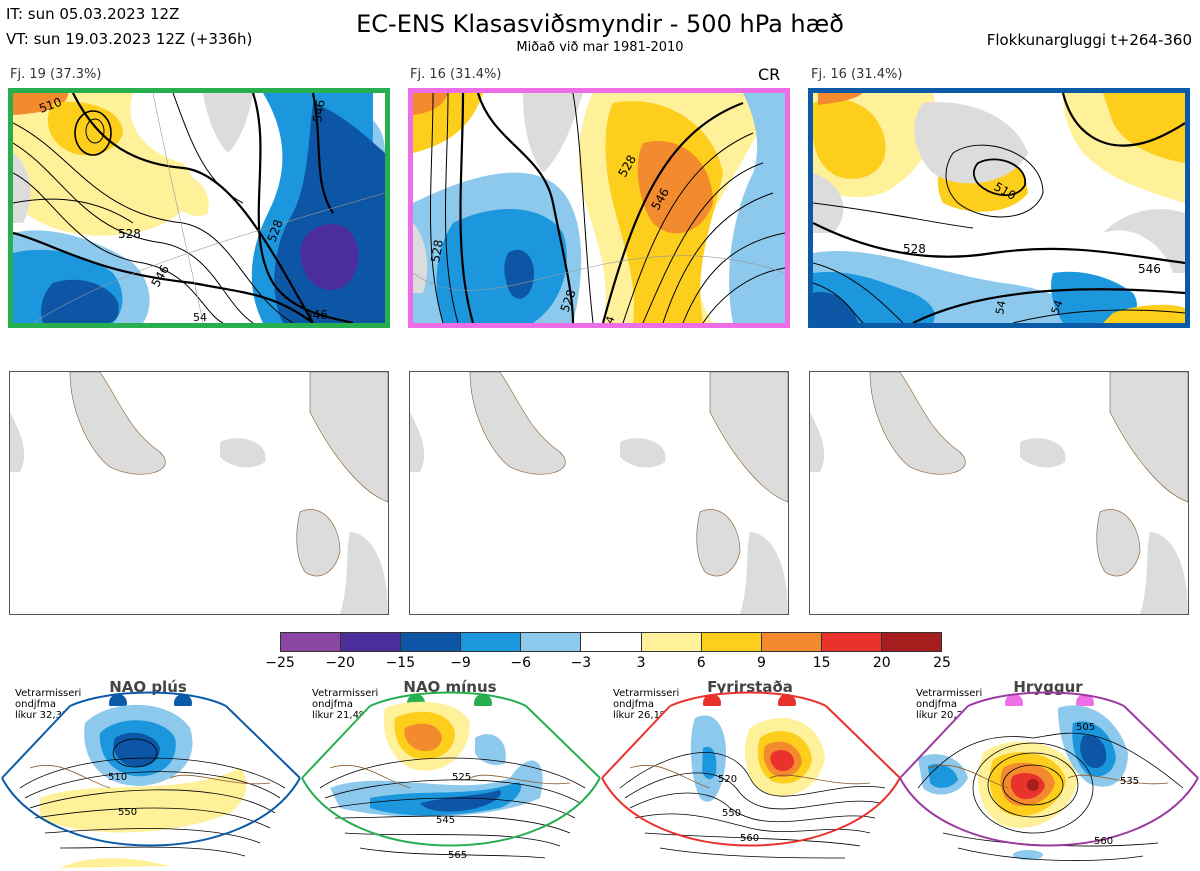 The width and height of the screenshot is (1200, 871). I want to click on colorbar-tick-label: −9, so click(460, 663).